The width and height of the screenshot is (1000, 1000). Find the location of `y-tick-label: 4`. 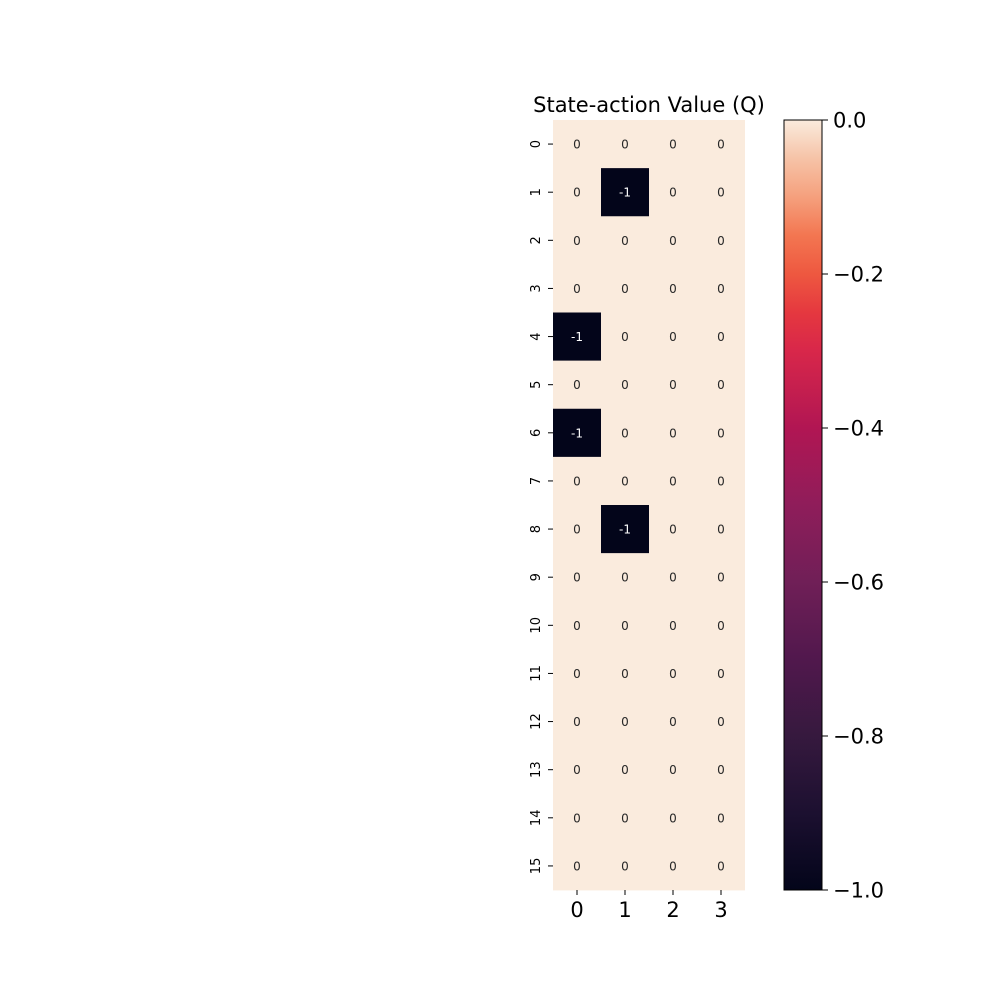

y-tick-label: 4 is located at coordinates (536, 336).